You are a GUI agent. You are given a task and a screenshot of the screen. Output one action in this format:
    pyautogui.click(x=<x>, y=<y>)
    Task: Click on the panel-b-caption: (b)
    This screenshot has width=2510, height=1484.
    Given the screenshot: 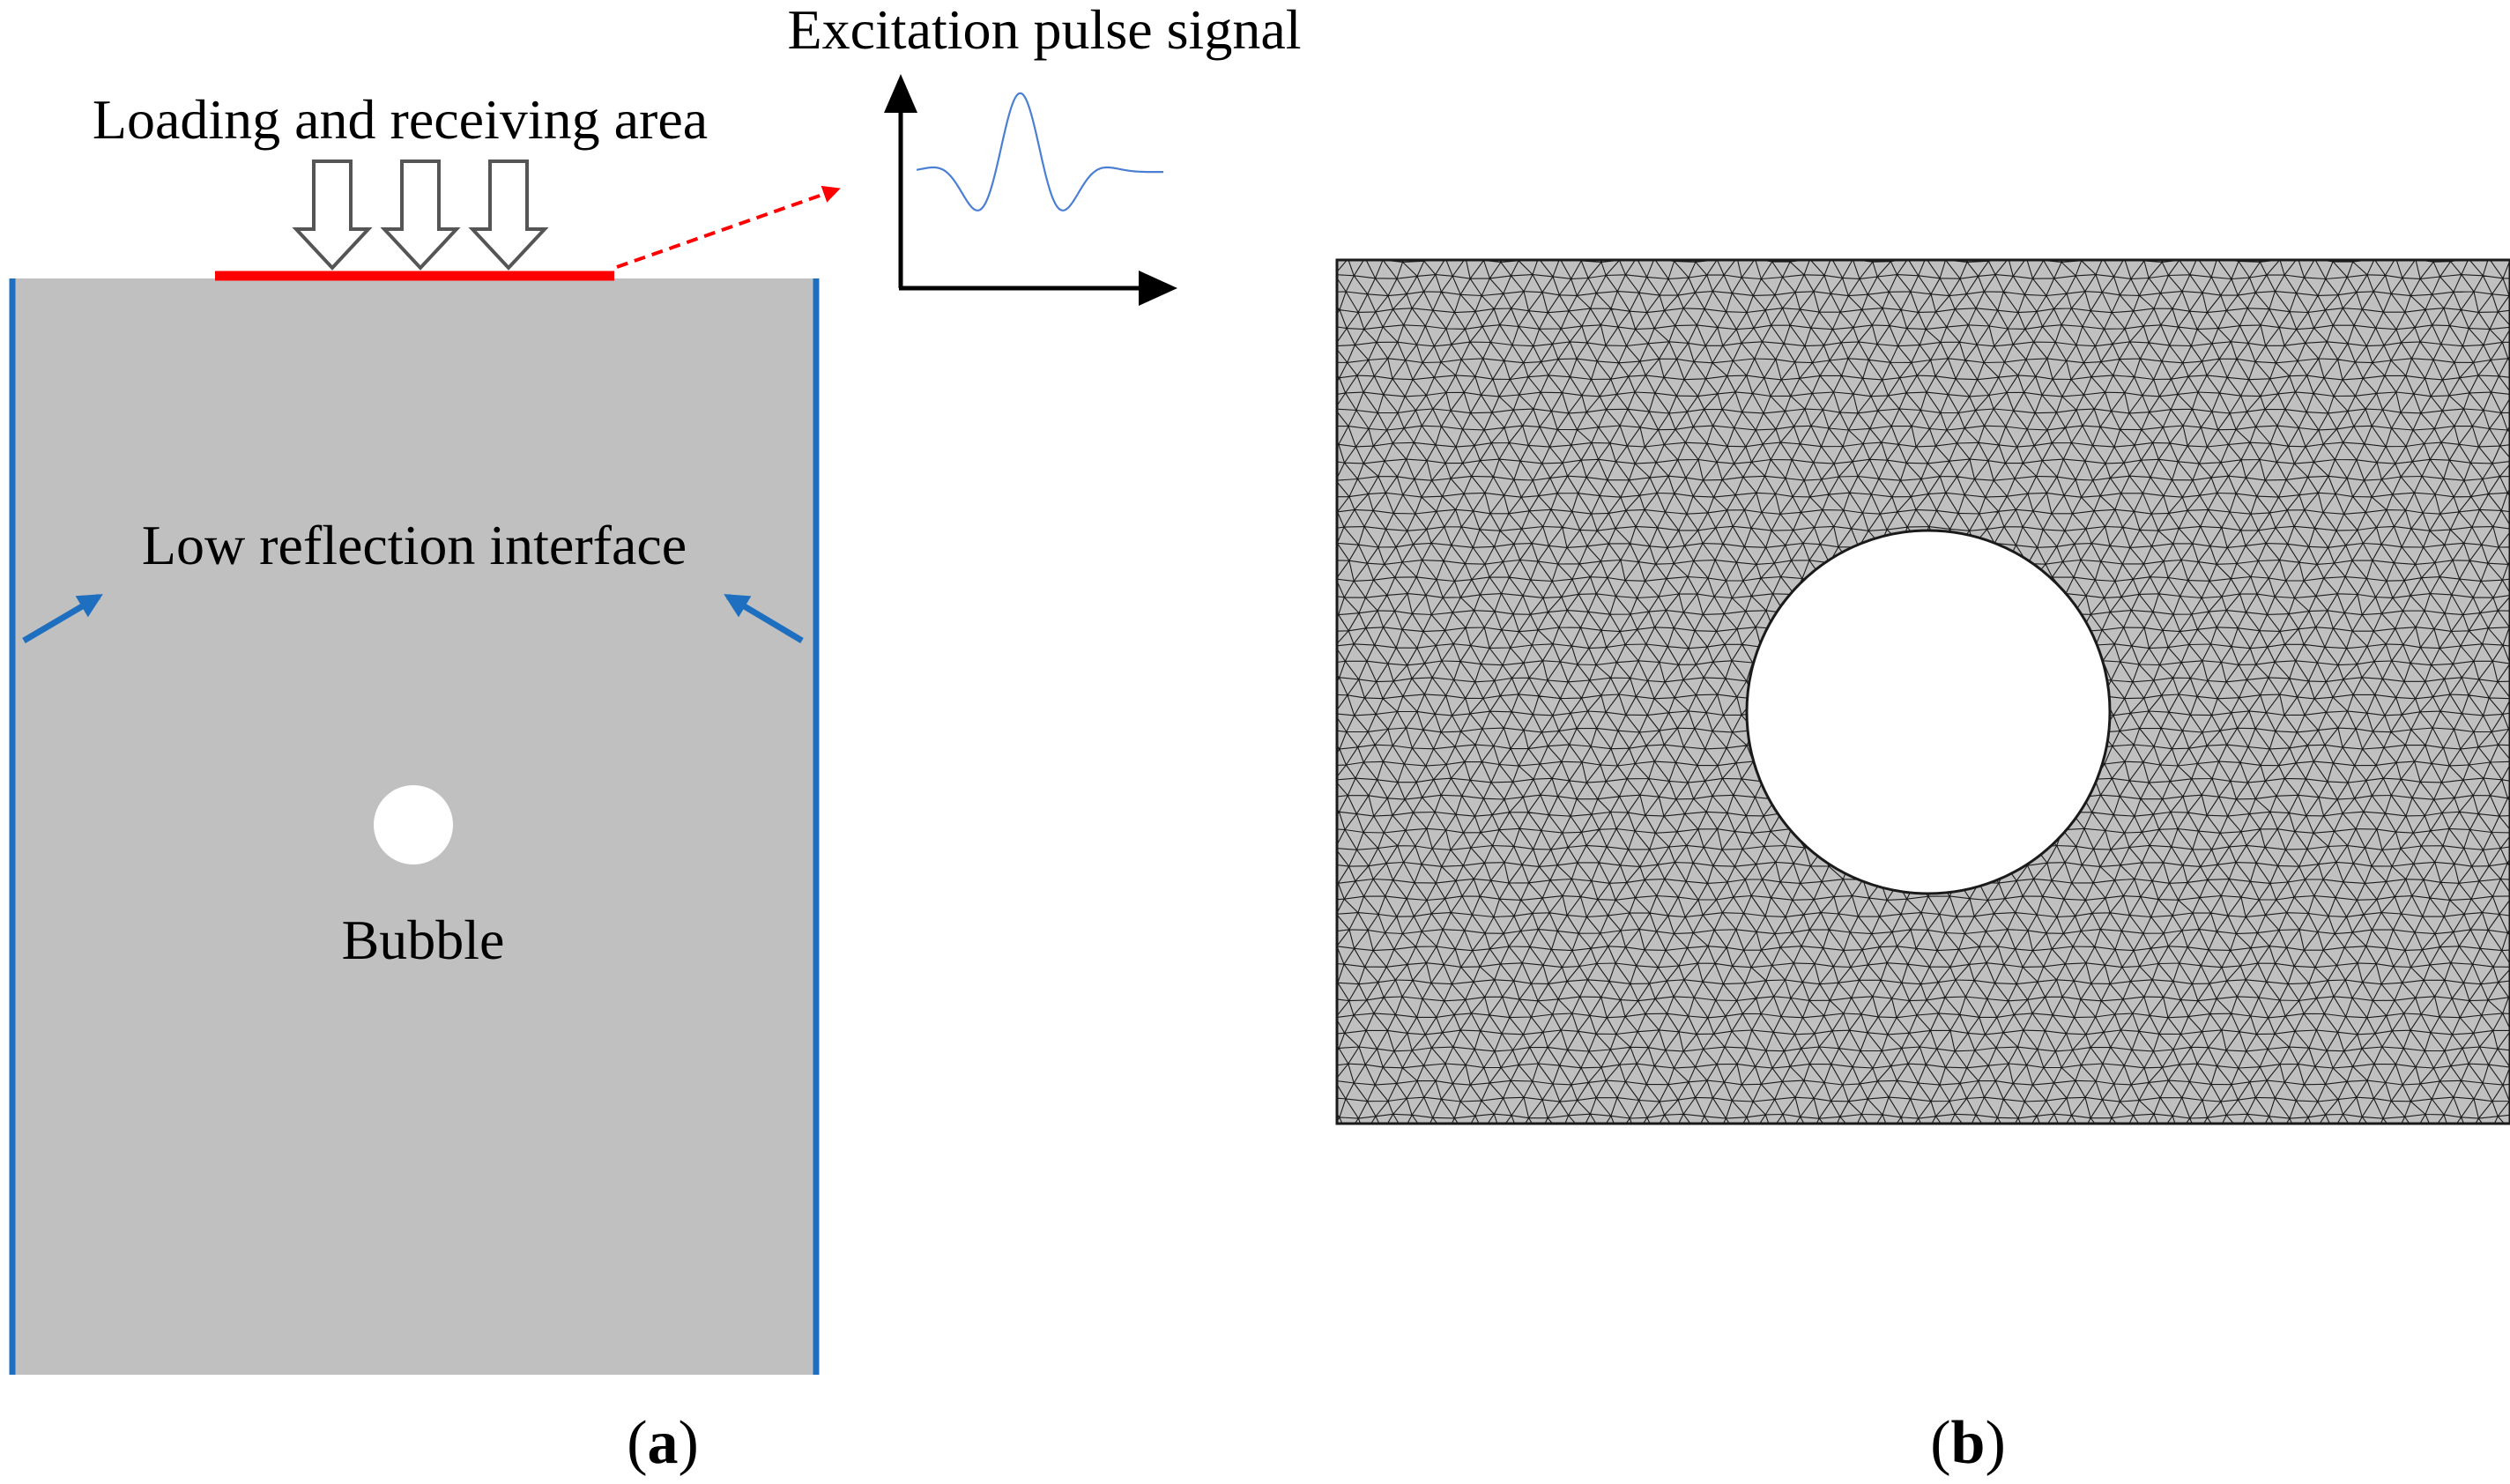 What is the action you would take?
    pyautogui.click(x=1968, y=1443)
    